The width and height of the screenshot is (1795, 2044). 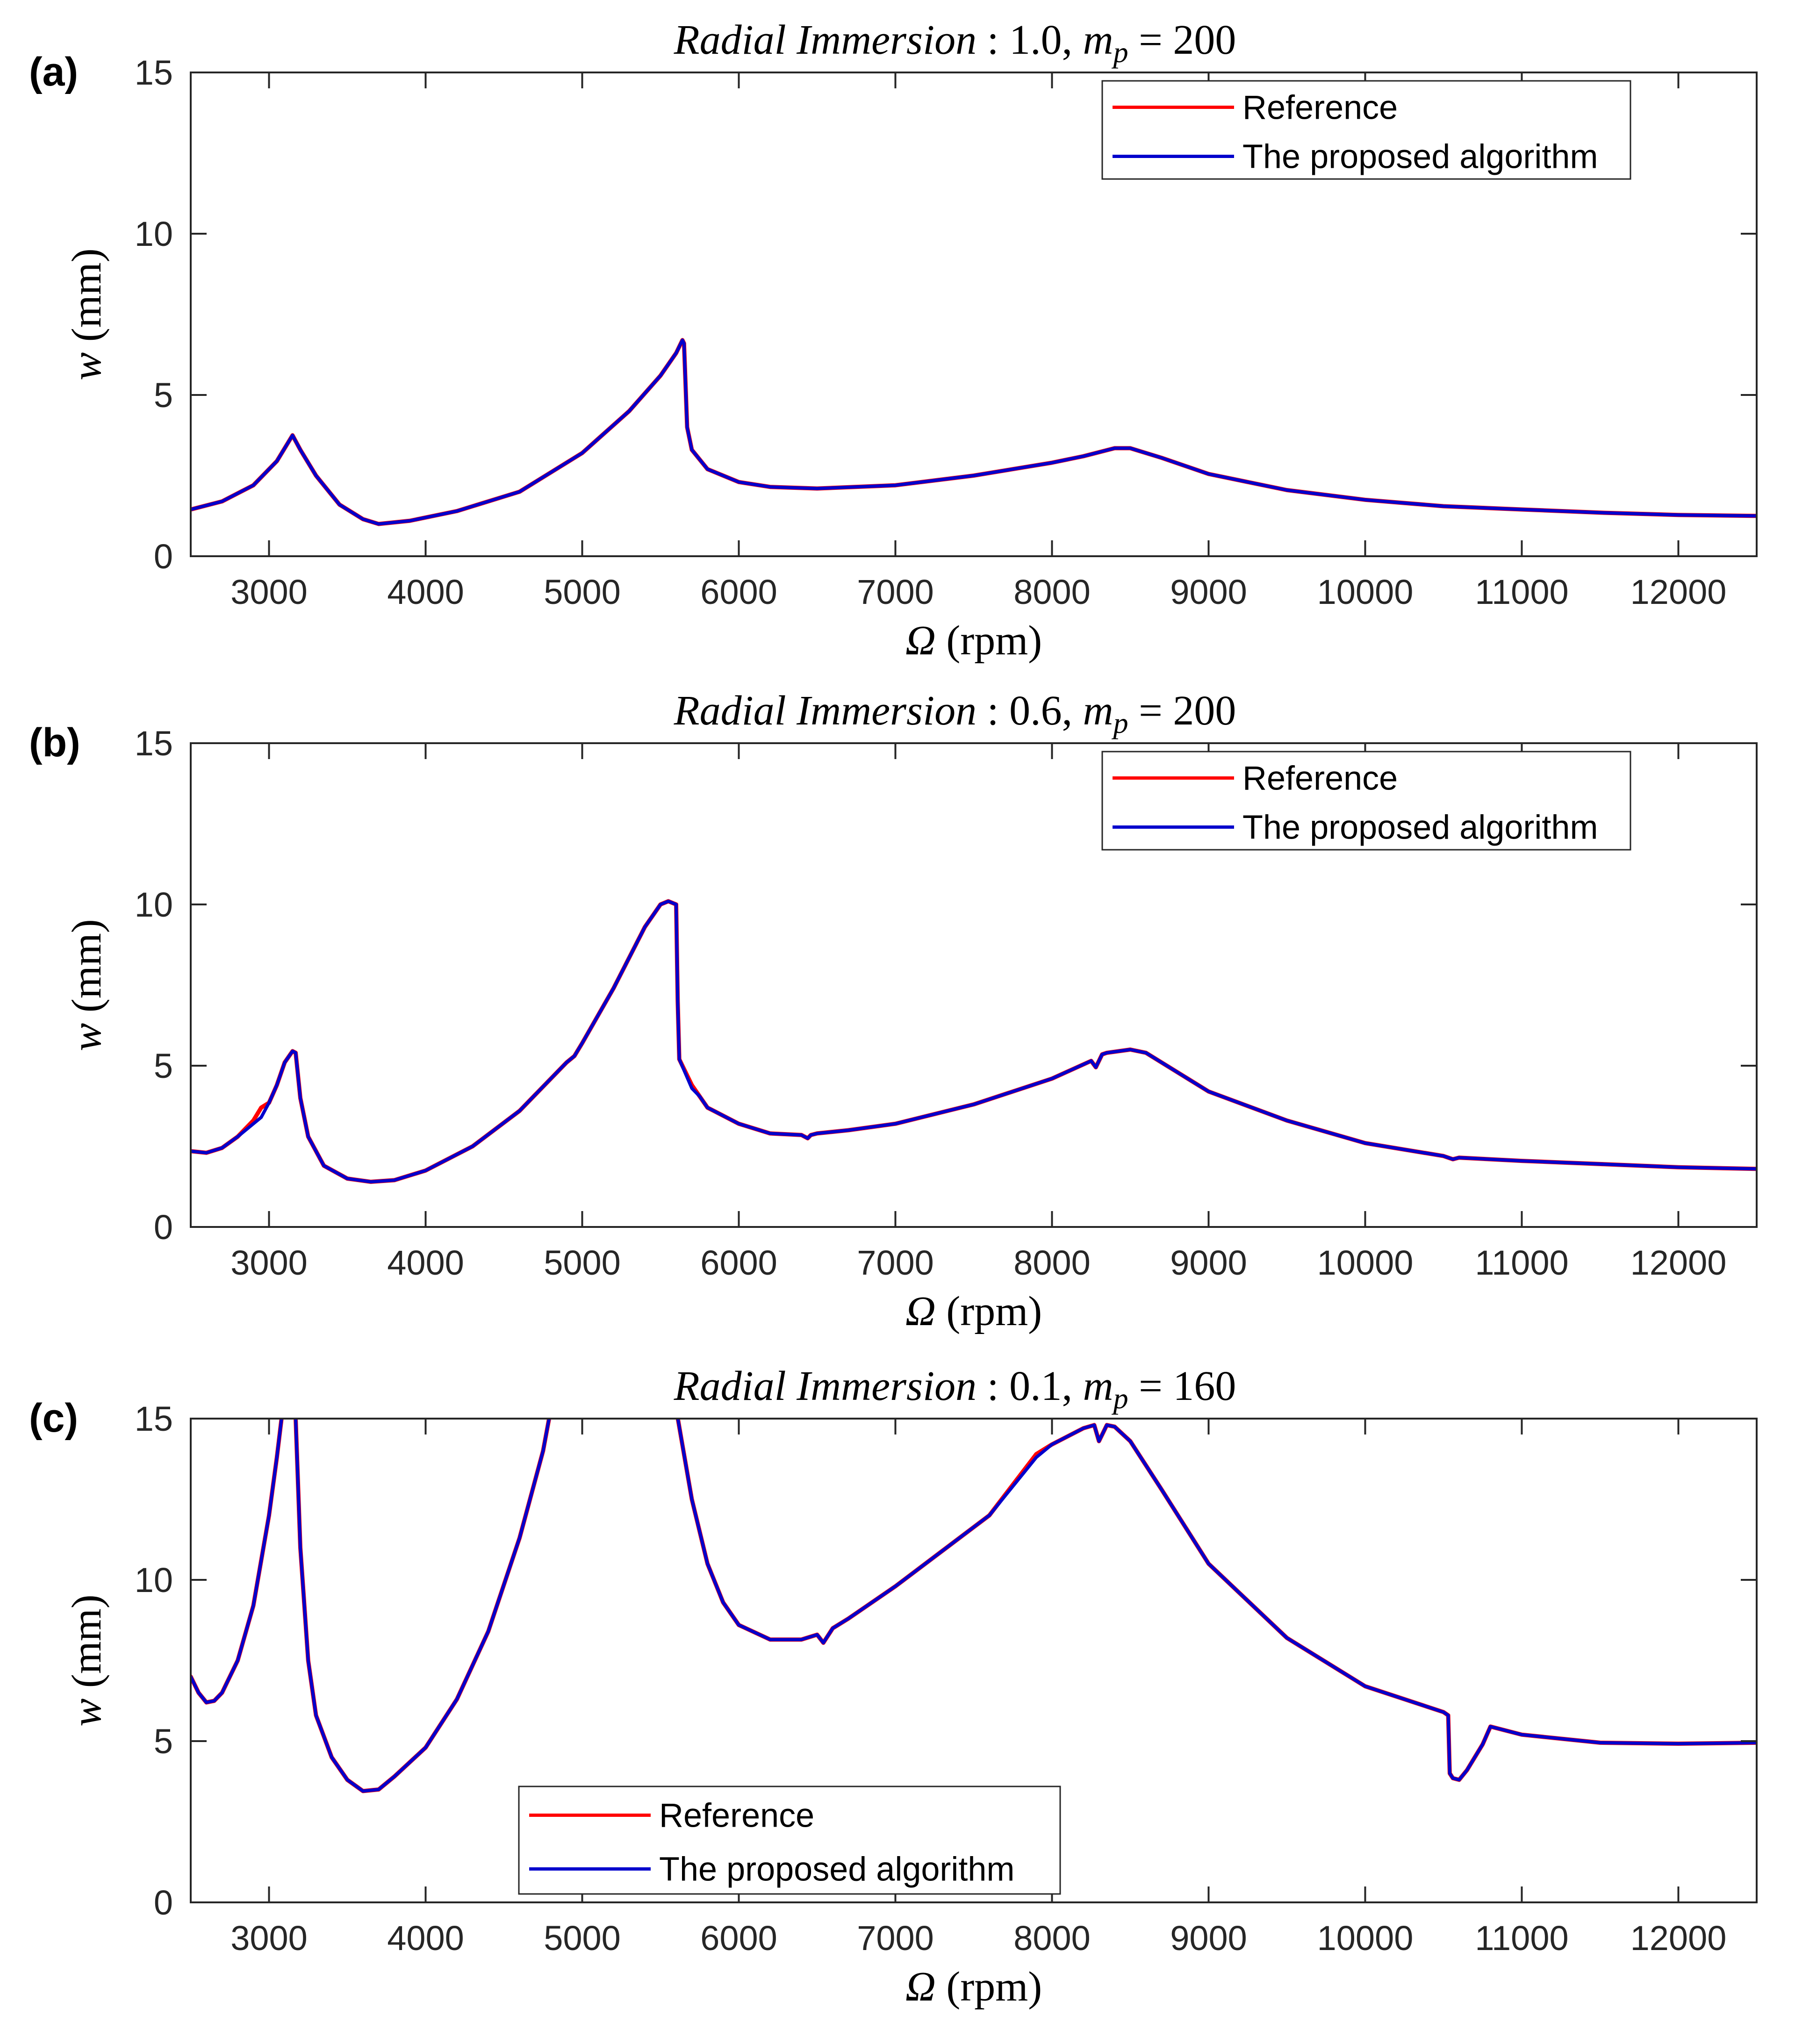 I want to click on panel-label: (b), so click(x=54, y=742).